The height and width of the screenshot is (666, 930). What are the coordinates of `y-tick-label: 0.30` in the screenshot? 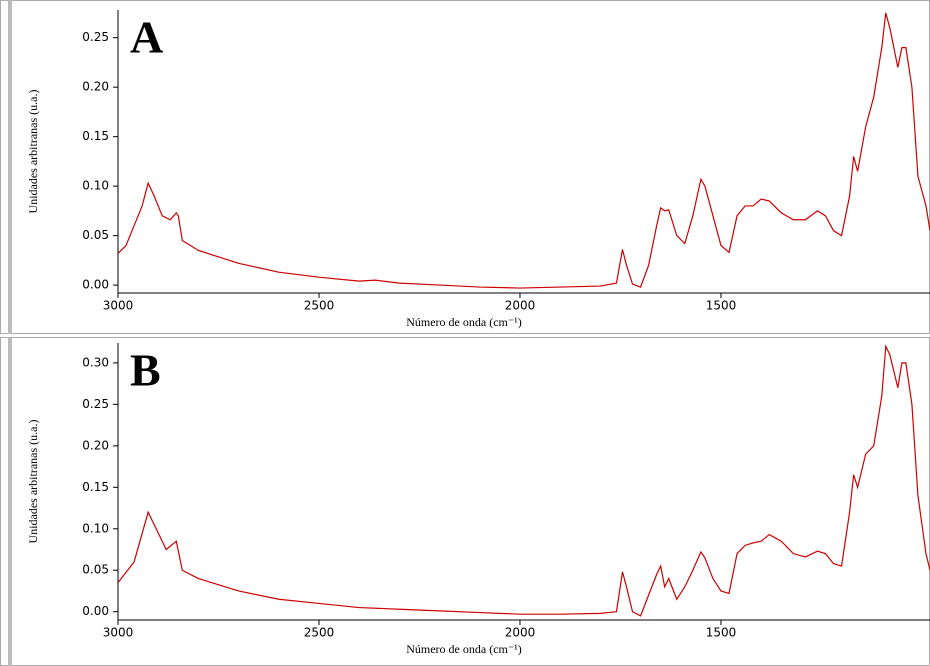 It's located at (95, 362).